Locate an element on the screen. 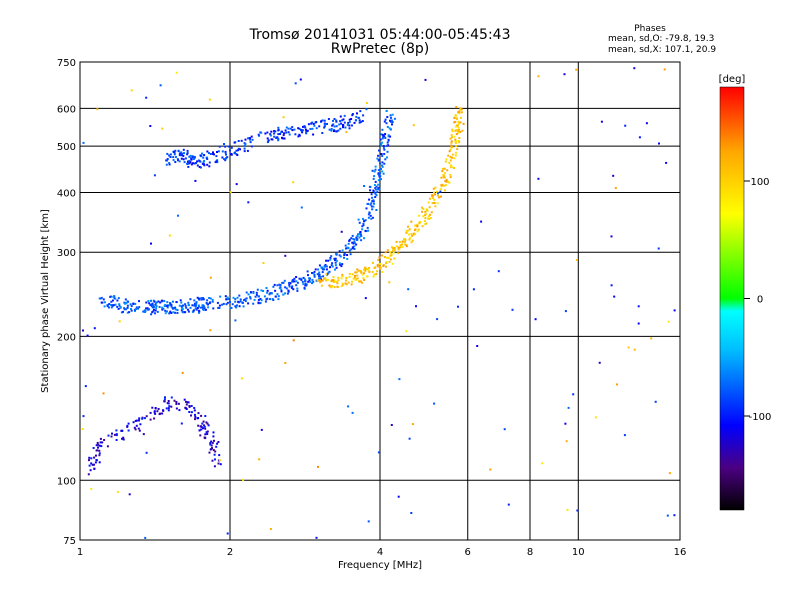 The image size is (800, 600). y-tick-label: 200 is located at coordinates (66, 337).